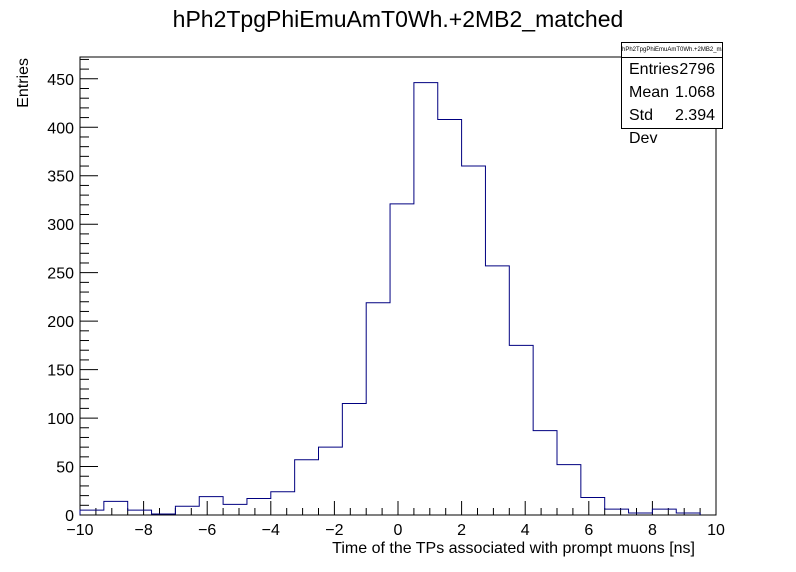 The width and height of the screenshot is (796, 572). What do you see at coordinates (60, 177) in the screenshot?
I see `y-tick-label: 350` at bounding box center [60, 177].